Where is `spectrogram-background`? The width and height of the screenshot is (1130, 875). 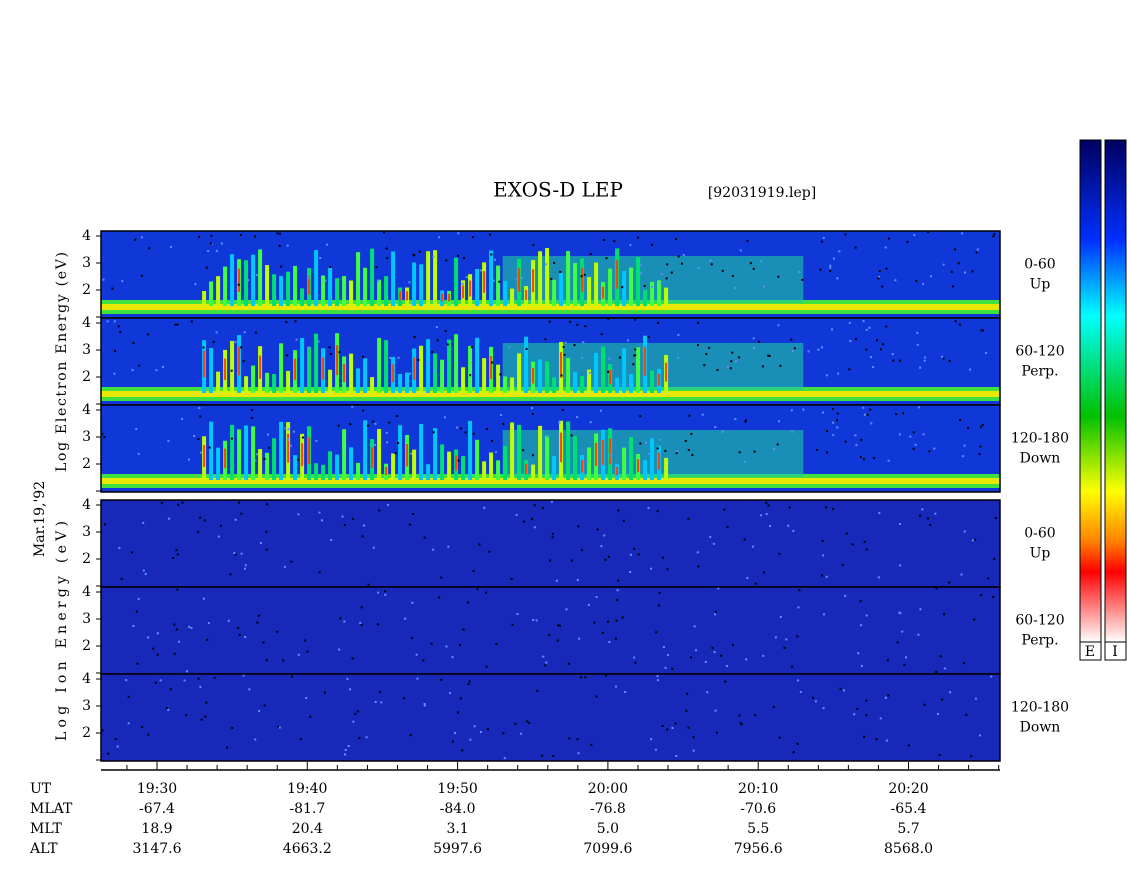
spectrogram-background is located at coordinates (550, 630).